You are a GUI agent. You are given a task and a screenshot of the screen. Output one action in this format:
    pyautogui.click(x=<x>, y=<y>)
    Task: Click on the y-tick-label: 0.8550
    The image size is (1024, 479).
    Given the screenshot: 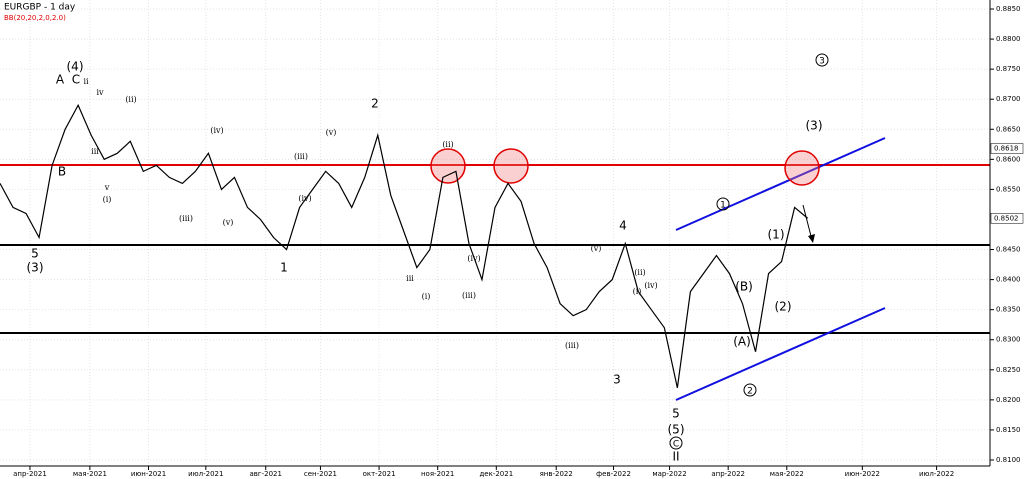 What is the action you would take?
    pyautogui.click(x=1008, y=189)
    